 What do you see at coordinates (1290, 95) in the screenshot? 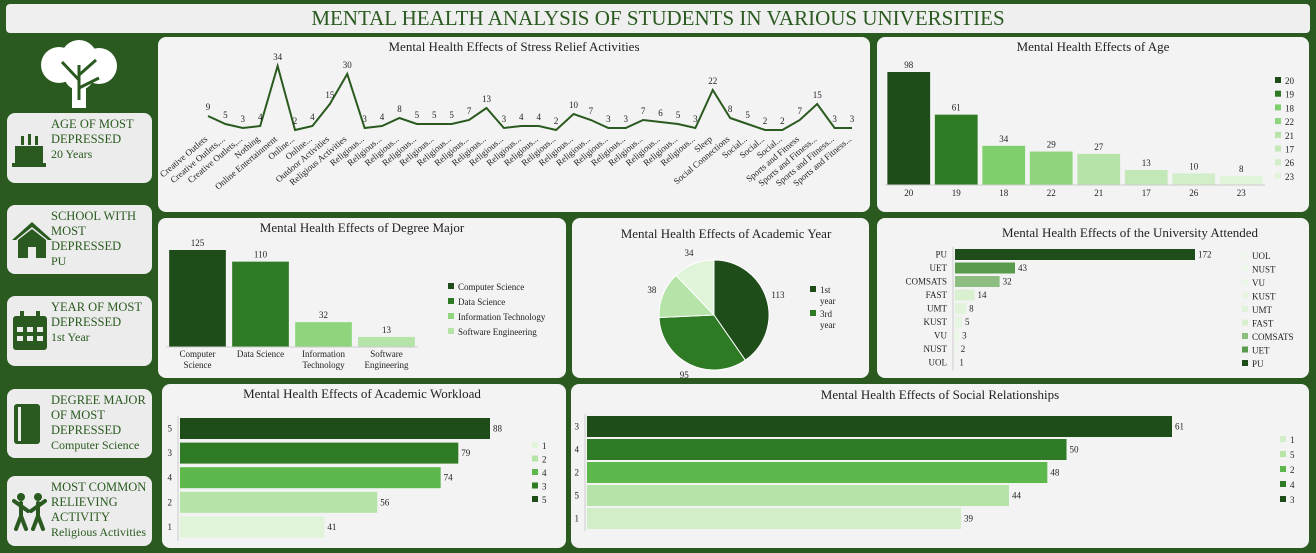
I see `legend-label: 19` at bounding box center [1290, 95].